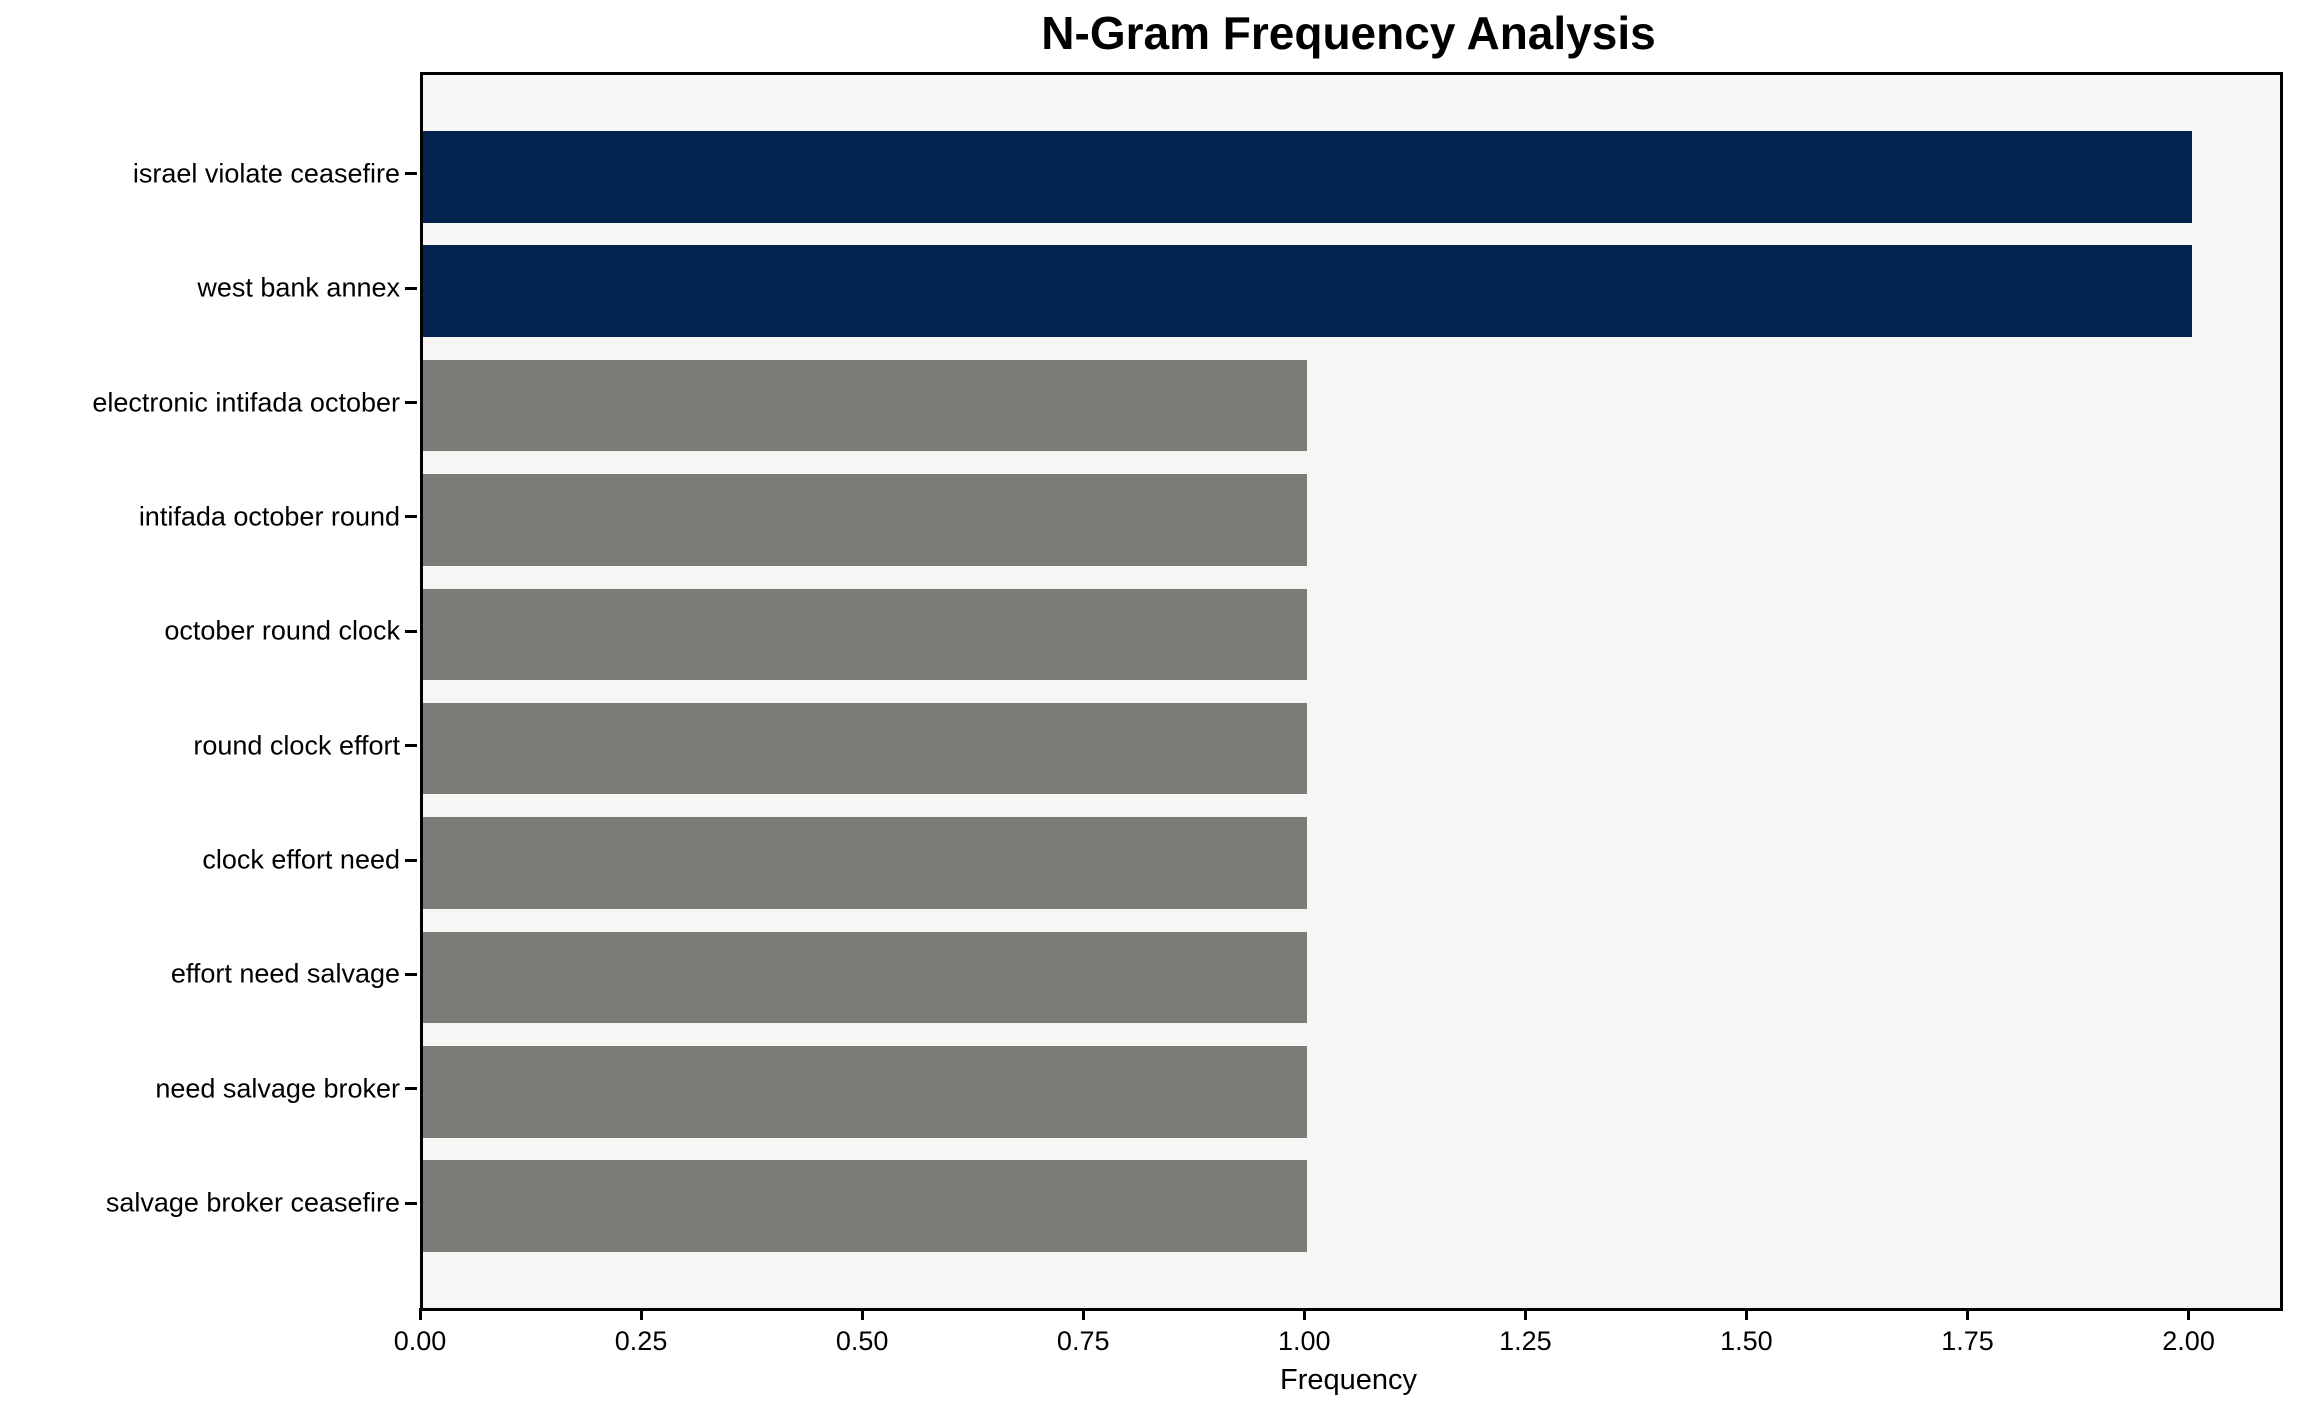  Describe the element at coordinates (298, 287) in the screenshot. I see `y-tick-label: west bank annex` at that location.